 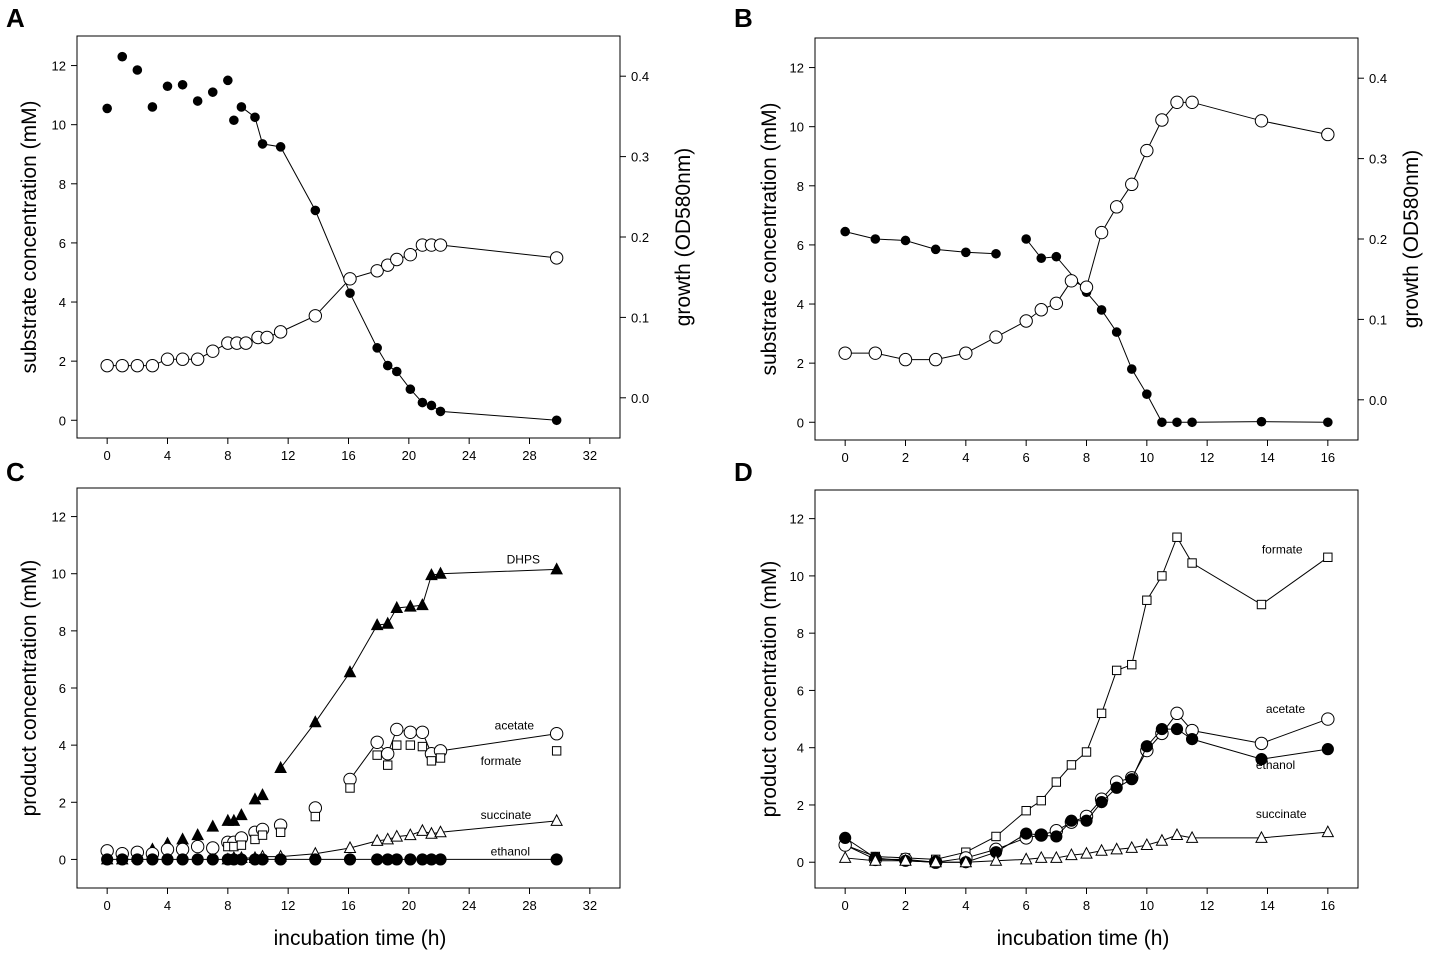 I want to click on x-tick-label: 6, so click(x=1026, y=905).